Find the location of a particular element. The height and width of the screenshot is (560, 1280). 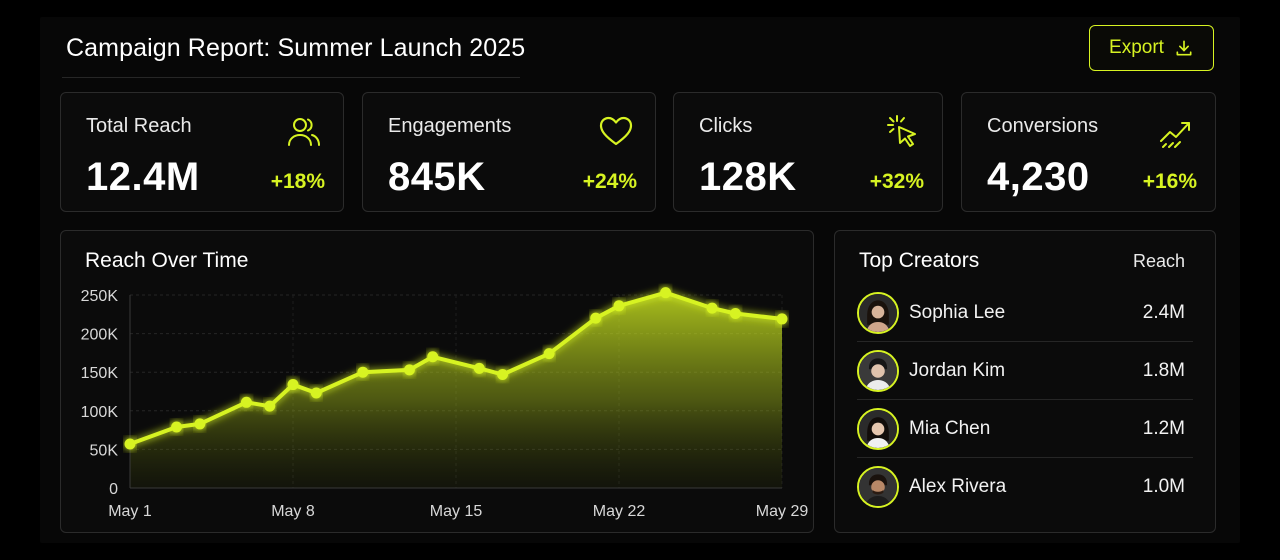

creator-reach: 1.2M is located at coordinates (1163, 428).